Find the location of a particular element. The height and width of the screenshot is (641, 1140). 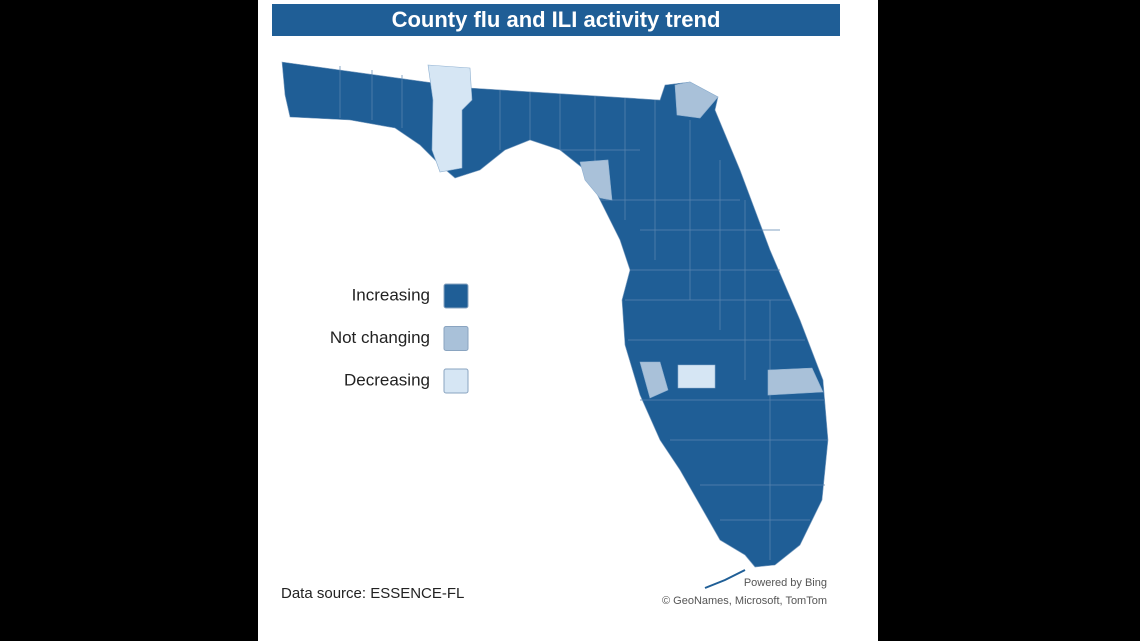

legend: Increasing Not changing Decreasing is located at coordinates (399, 338).